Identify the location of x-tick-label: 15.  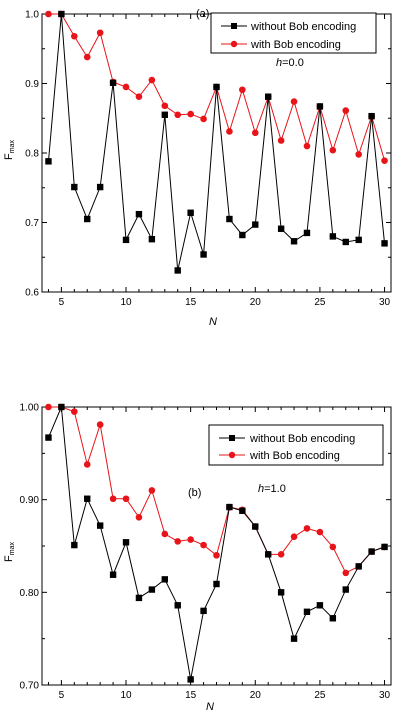
(191, 695).